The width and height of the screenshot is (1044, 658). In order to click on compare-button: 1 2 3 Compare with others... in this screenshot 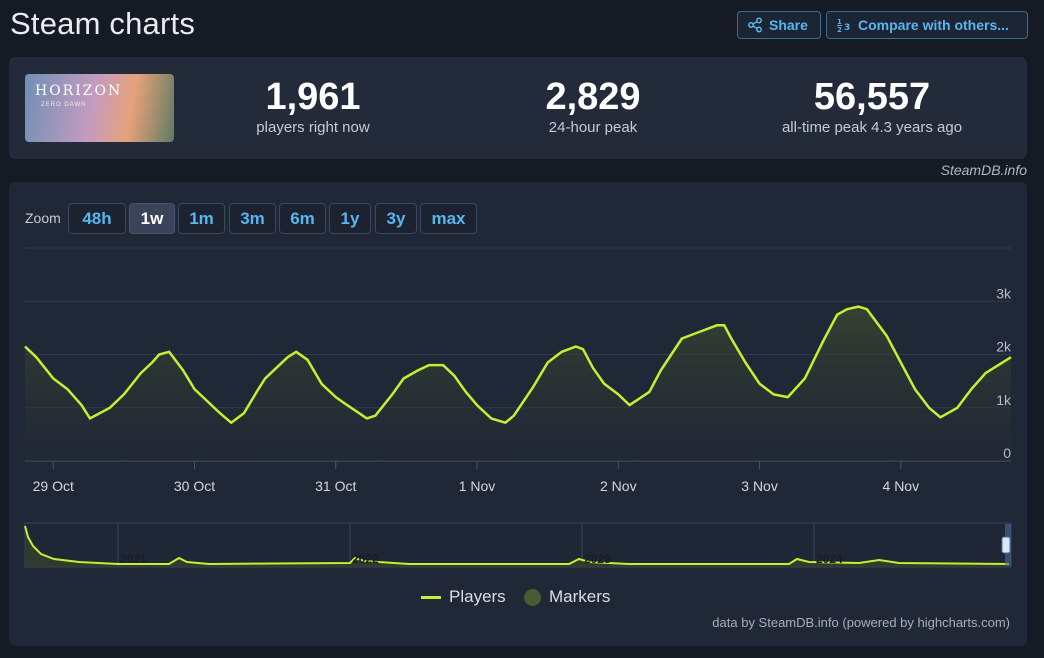, I will do `click(927, 25)`.